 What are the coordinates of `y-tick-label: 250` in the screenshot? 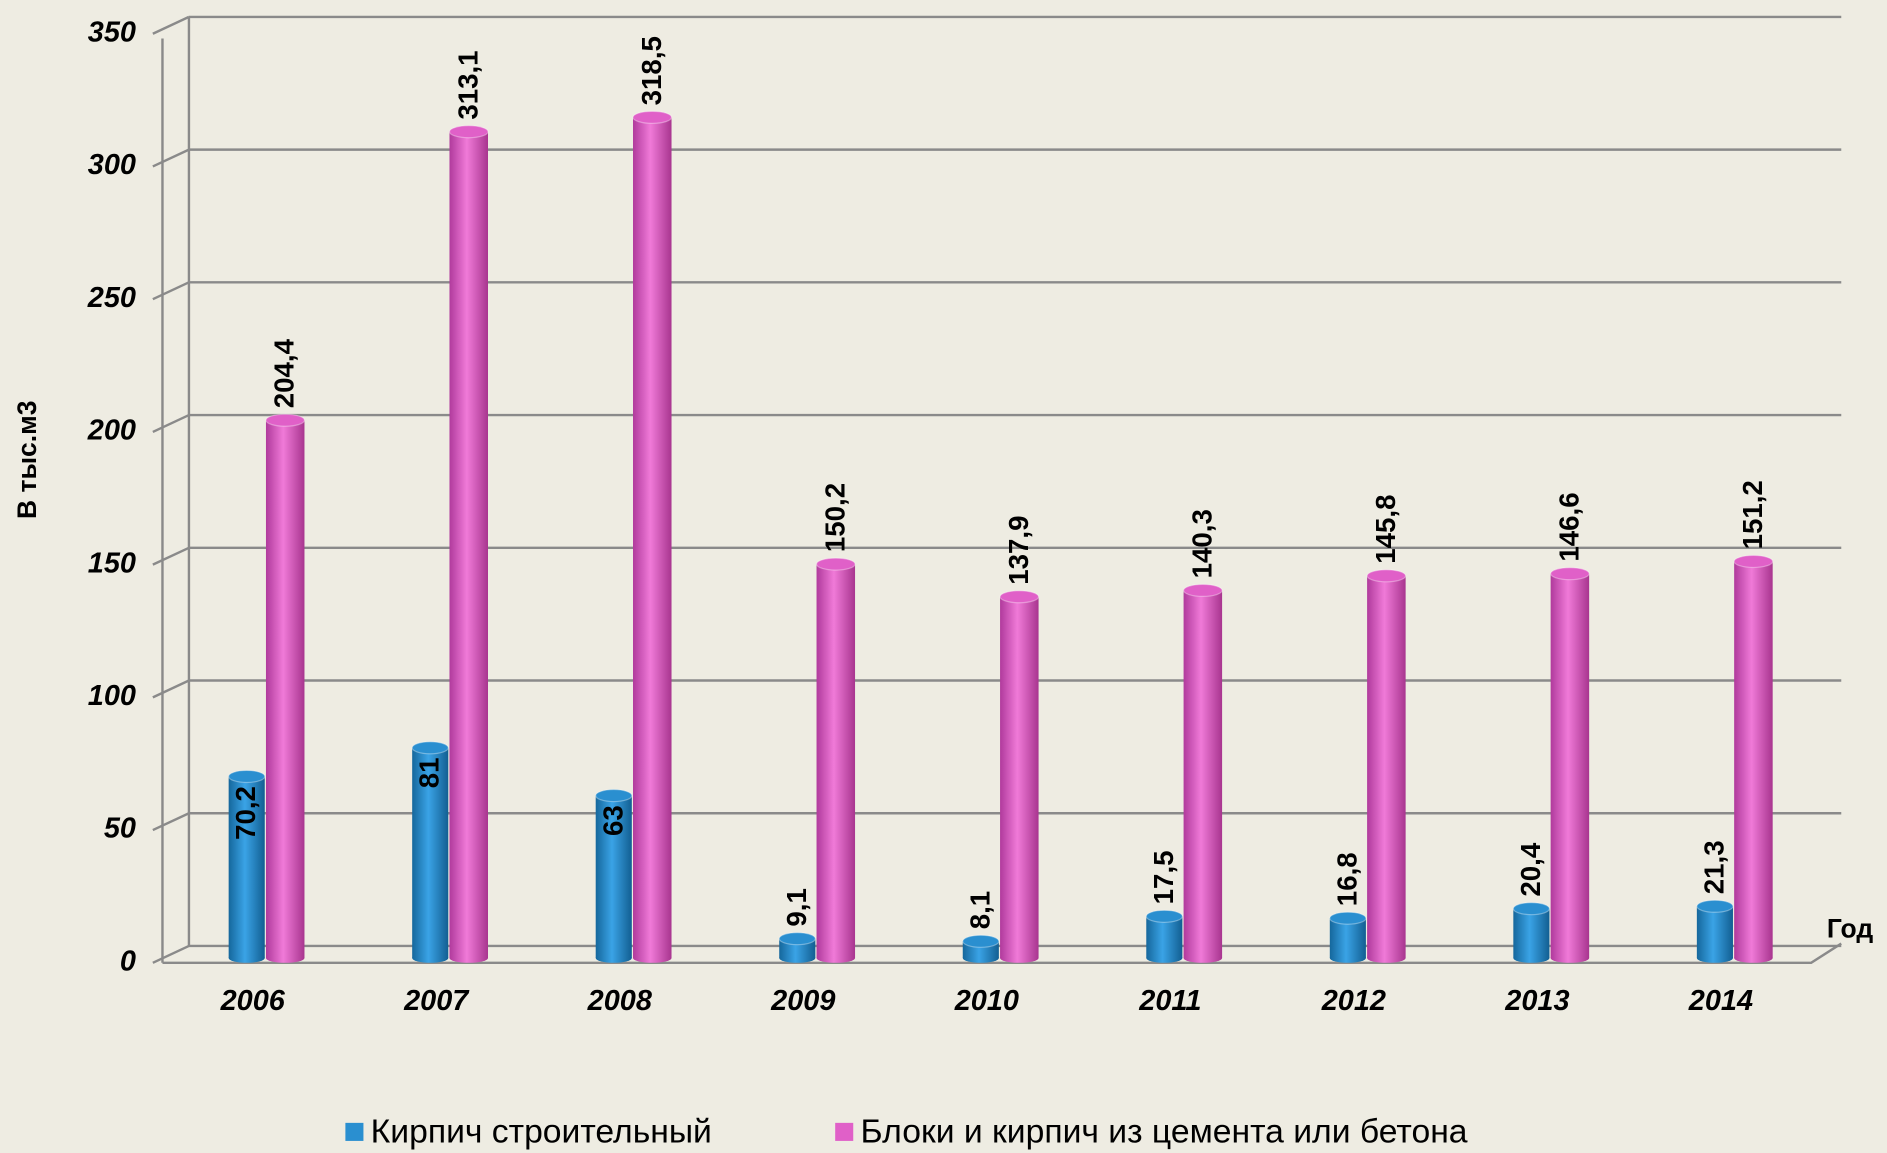 It's located at (111, 298).